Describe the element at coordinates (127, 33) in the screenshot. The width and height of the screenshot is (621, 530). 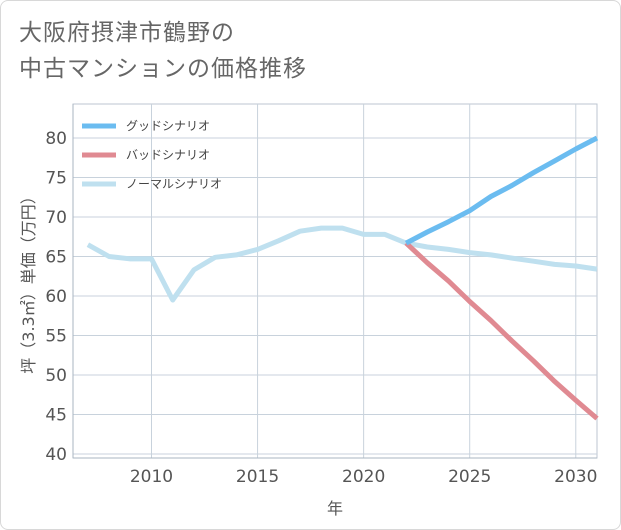
I see `chart-title-line1: 大阪府摂津市鶴野の` at that location.